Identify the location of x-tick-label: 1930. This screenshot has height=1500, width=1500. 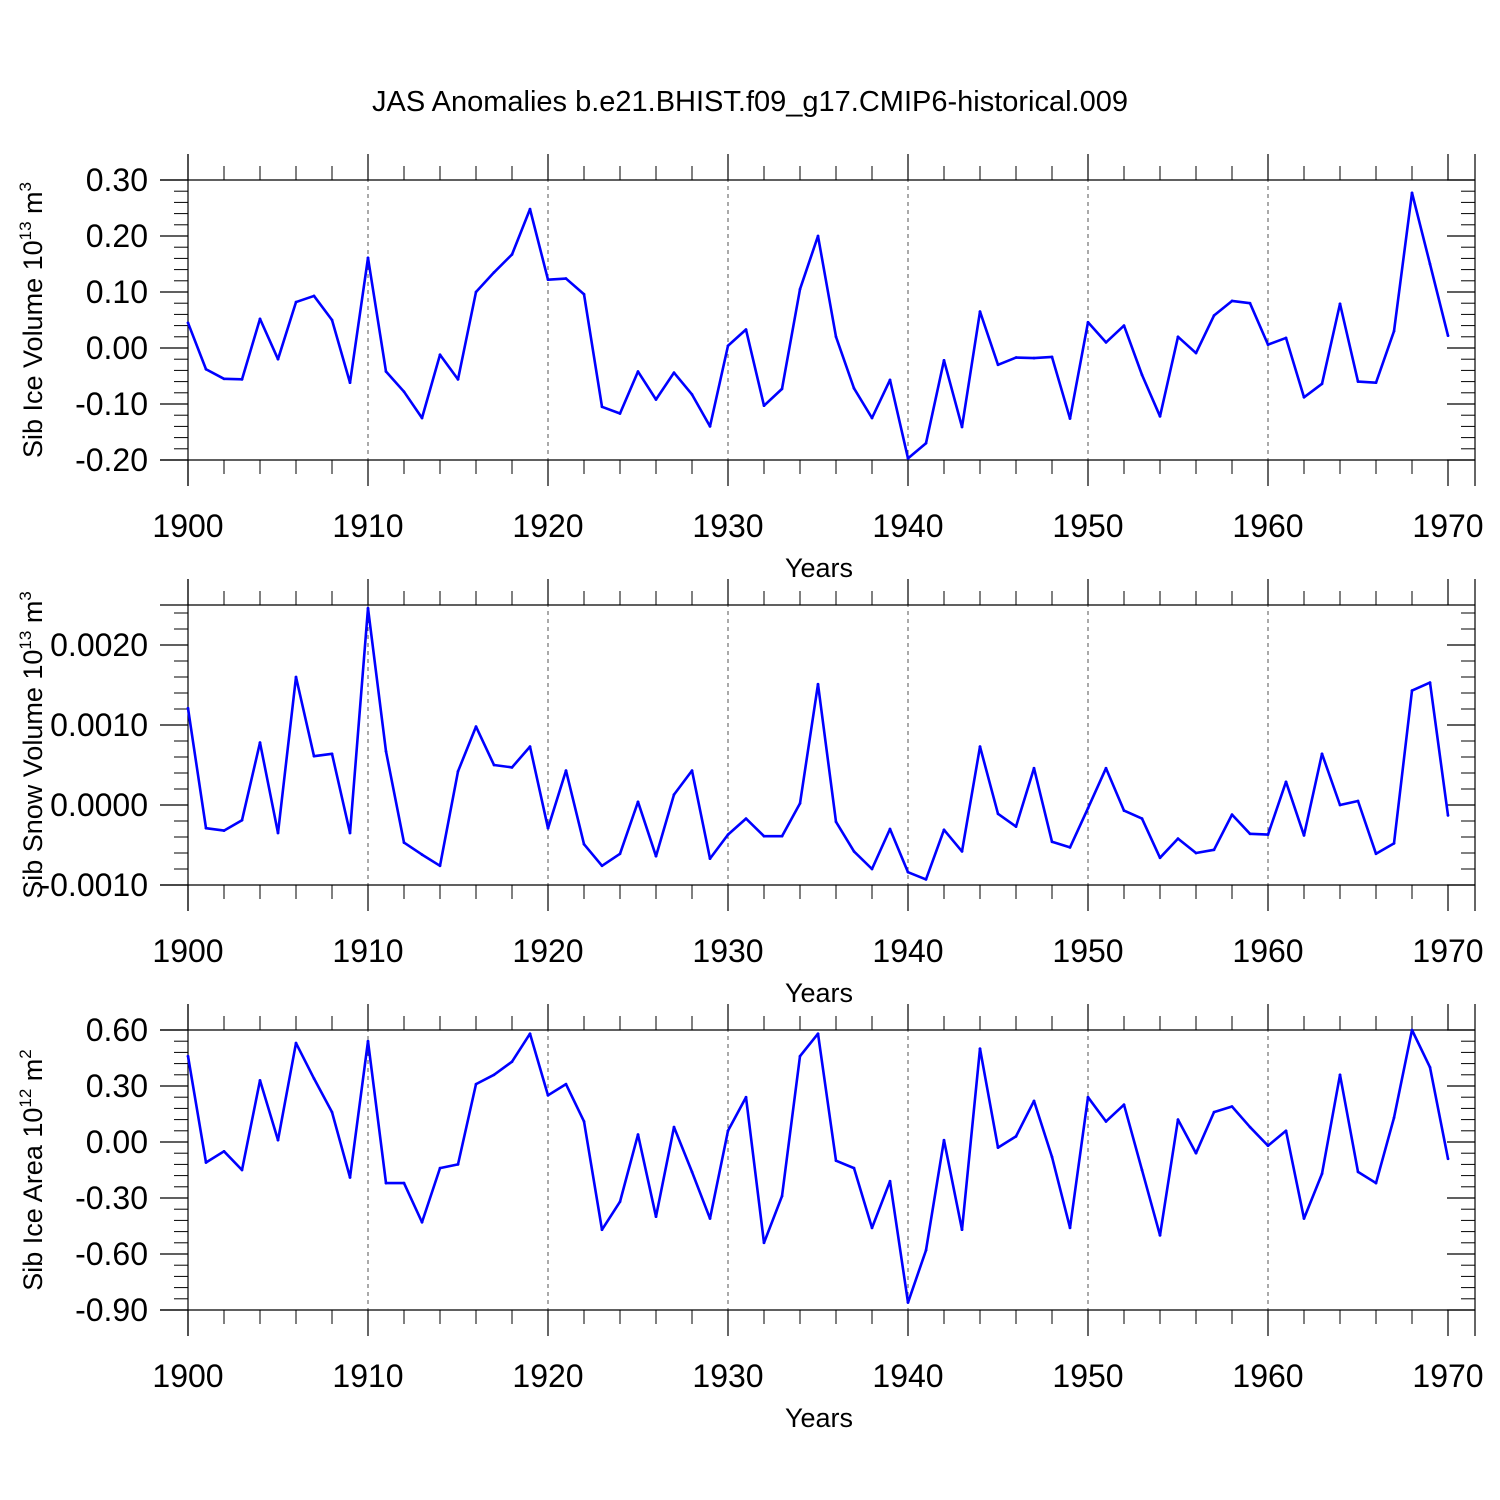
(727, 1376).